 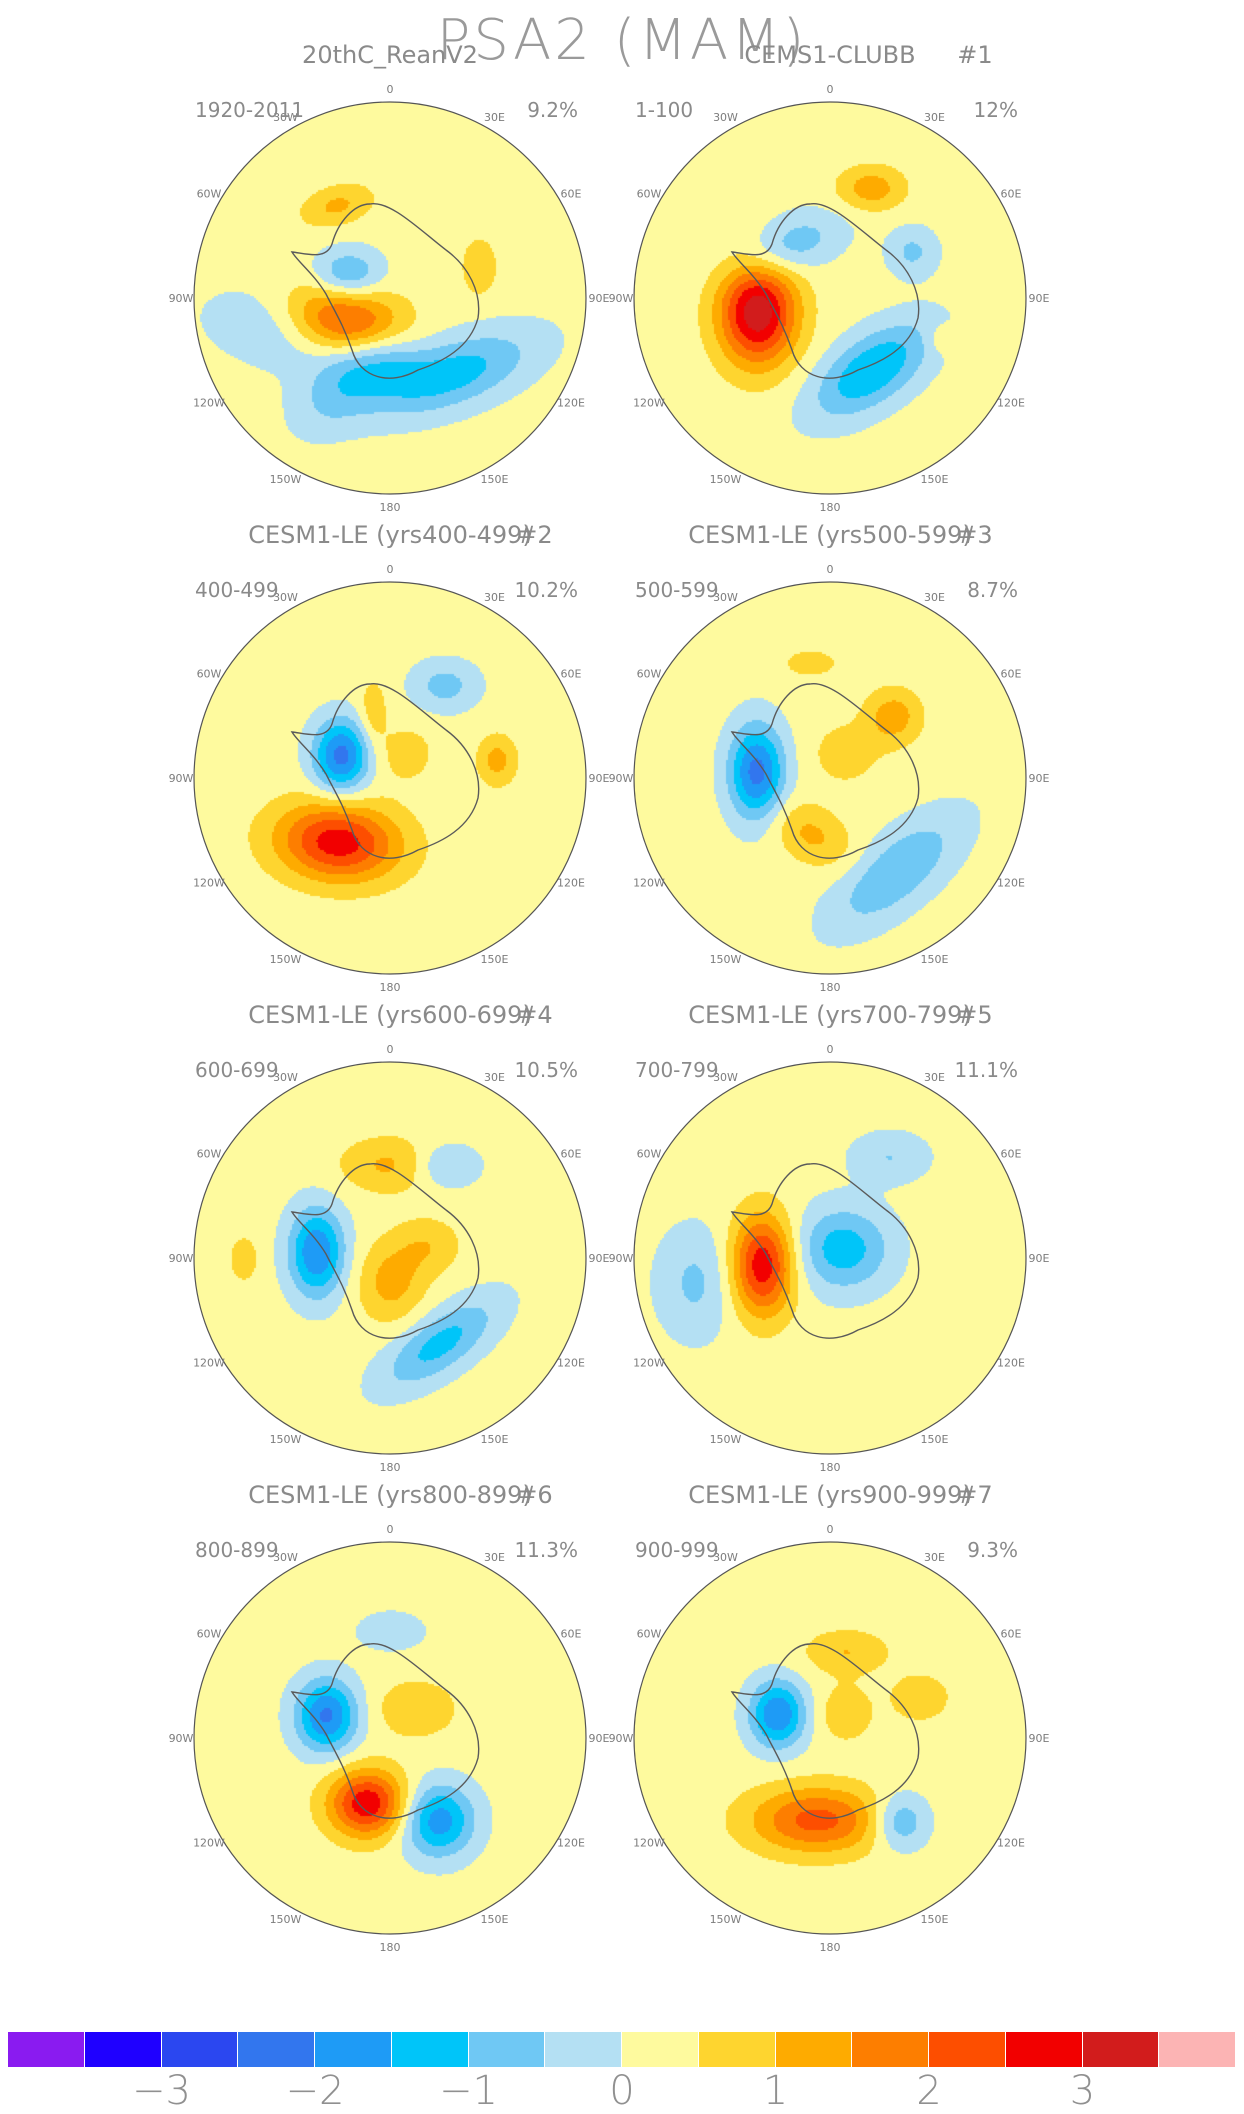 What do you see at coordinates (677, 1070) in the screenshot?
I see `panel-period: 700-799` at bounding box center [677, 1070].